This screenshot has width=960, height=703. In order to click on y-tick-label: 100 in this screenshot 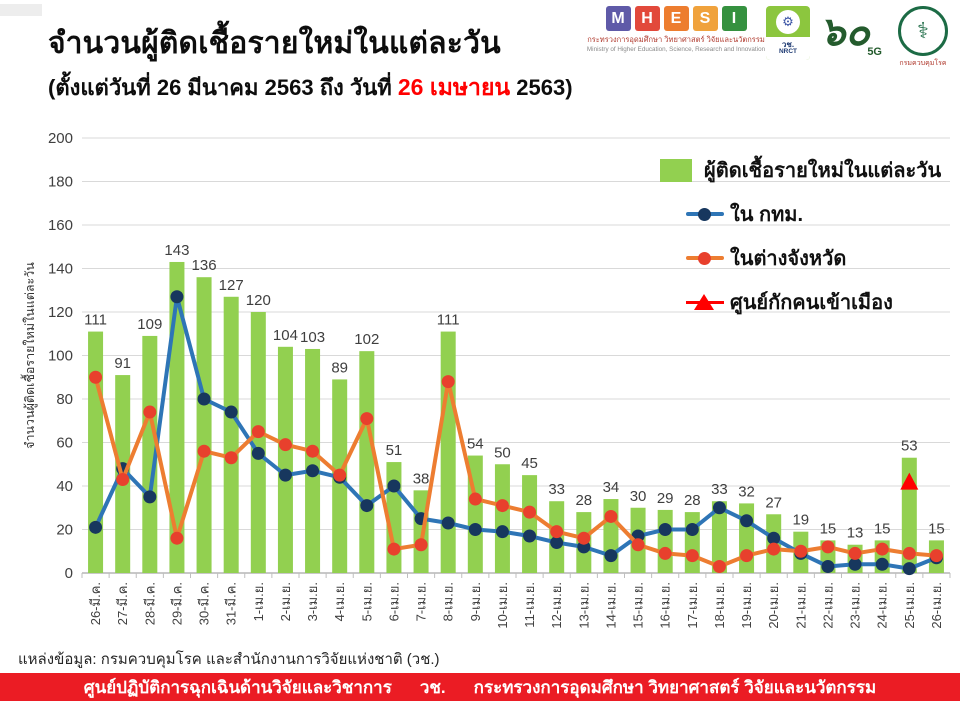, I will do `click(60, 356)`.